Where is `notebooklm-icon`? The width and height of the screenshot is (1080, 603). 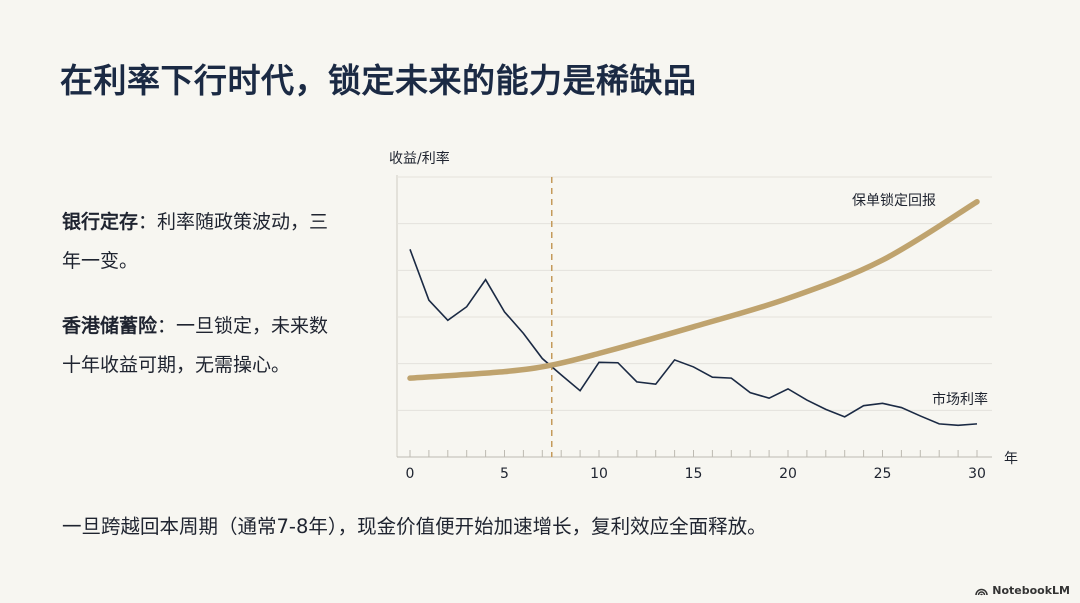 notebooklm-icon is located at coordinates (981, 591).